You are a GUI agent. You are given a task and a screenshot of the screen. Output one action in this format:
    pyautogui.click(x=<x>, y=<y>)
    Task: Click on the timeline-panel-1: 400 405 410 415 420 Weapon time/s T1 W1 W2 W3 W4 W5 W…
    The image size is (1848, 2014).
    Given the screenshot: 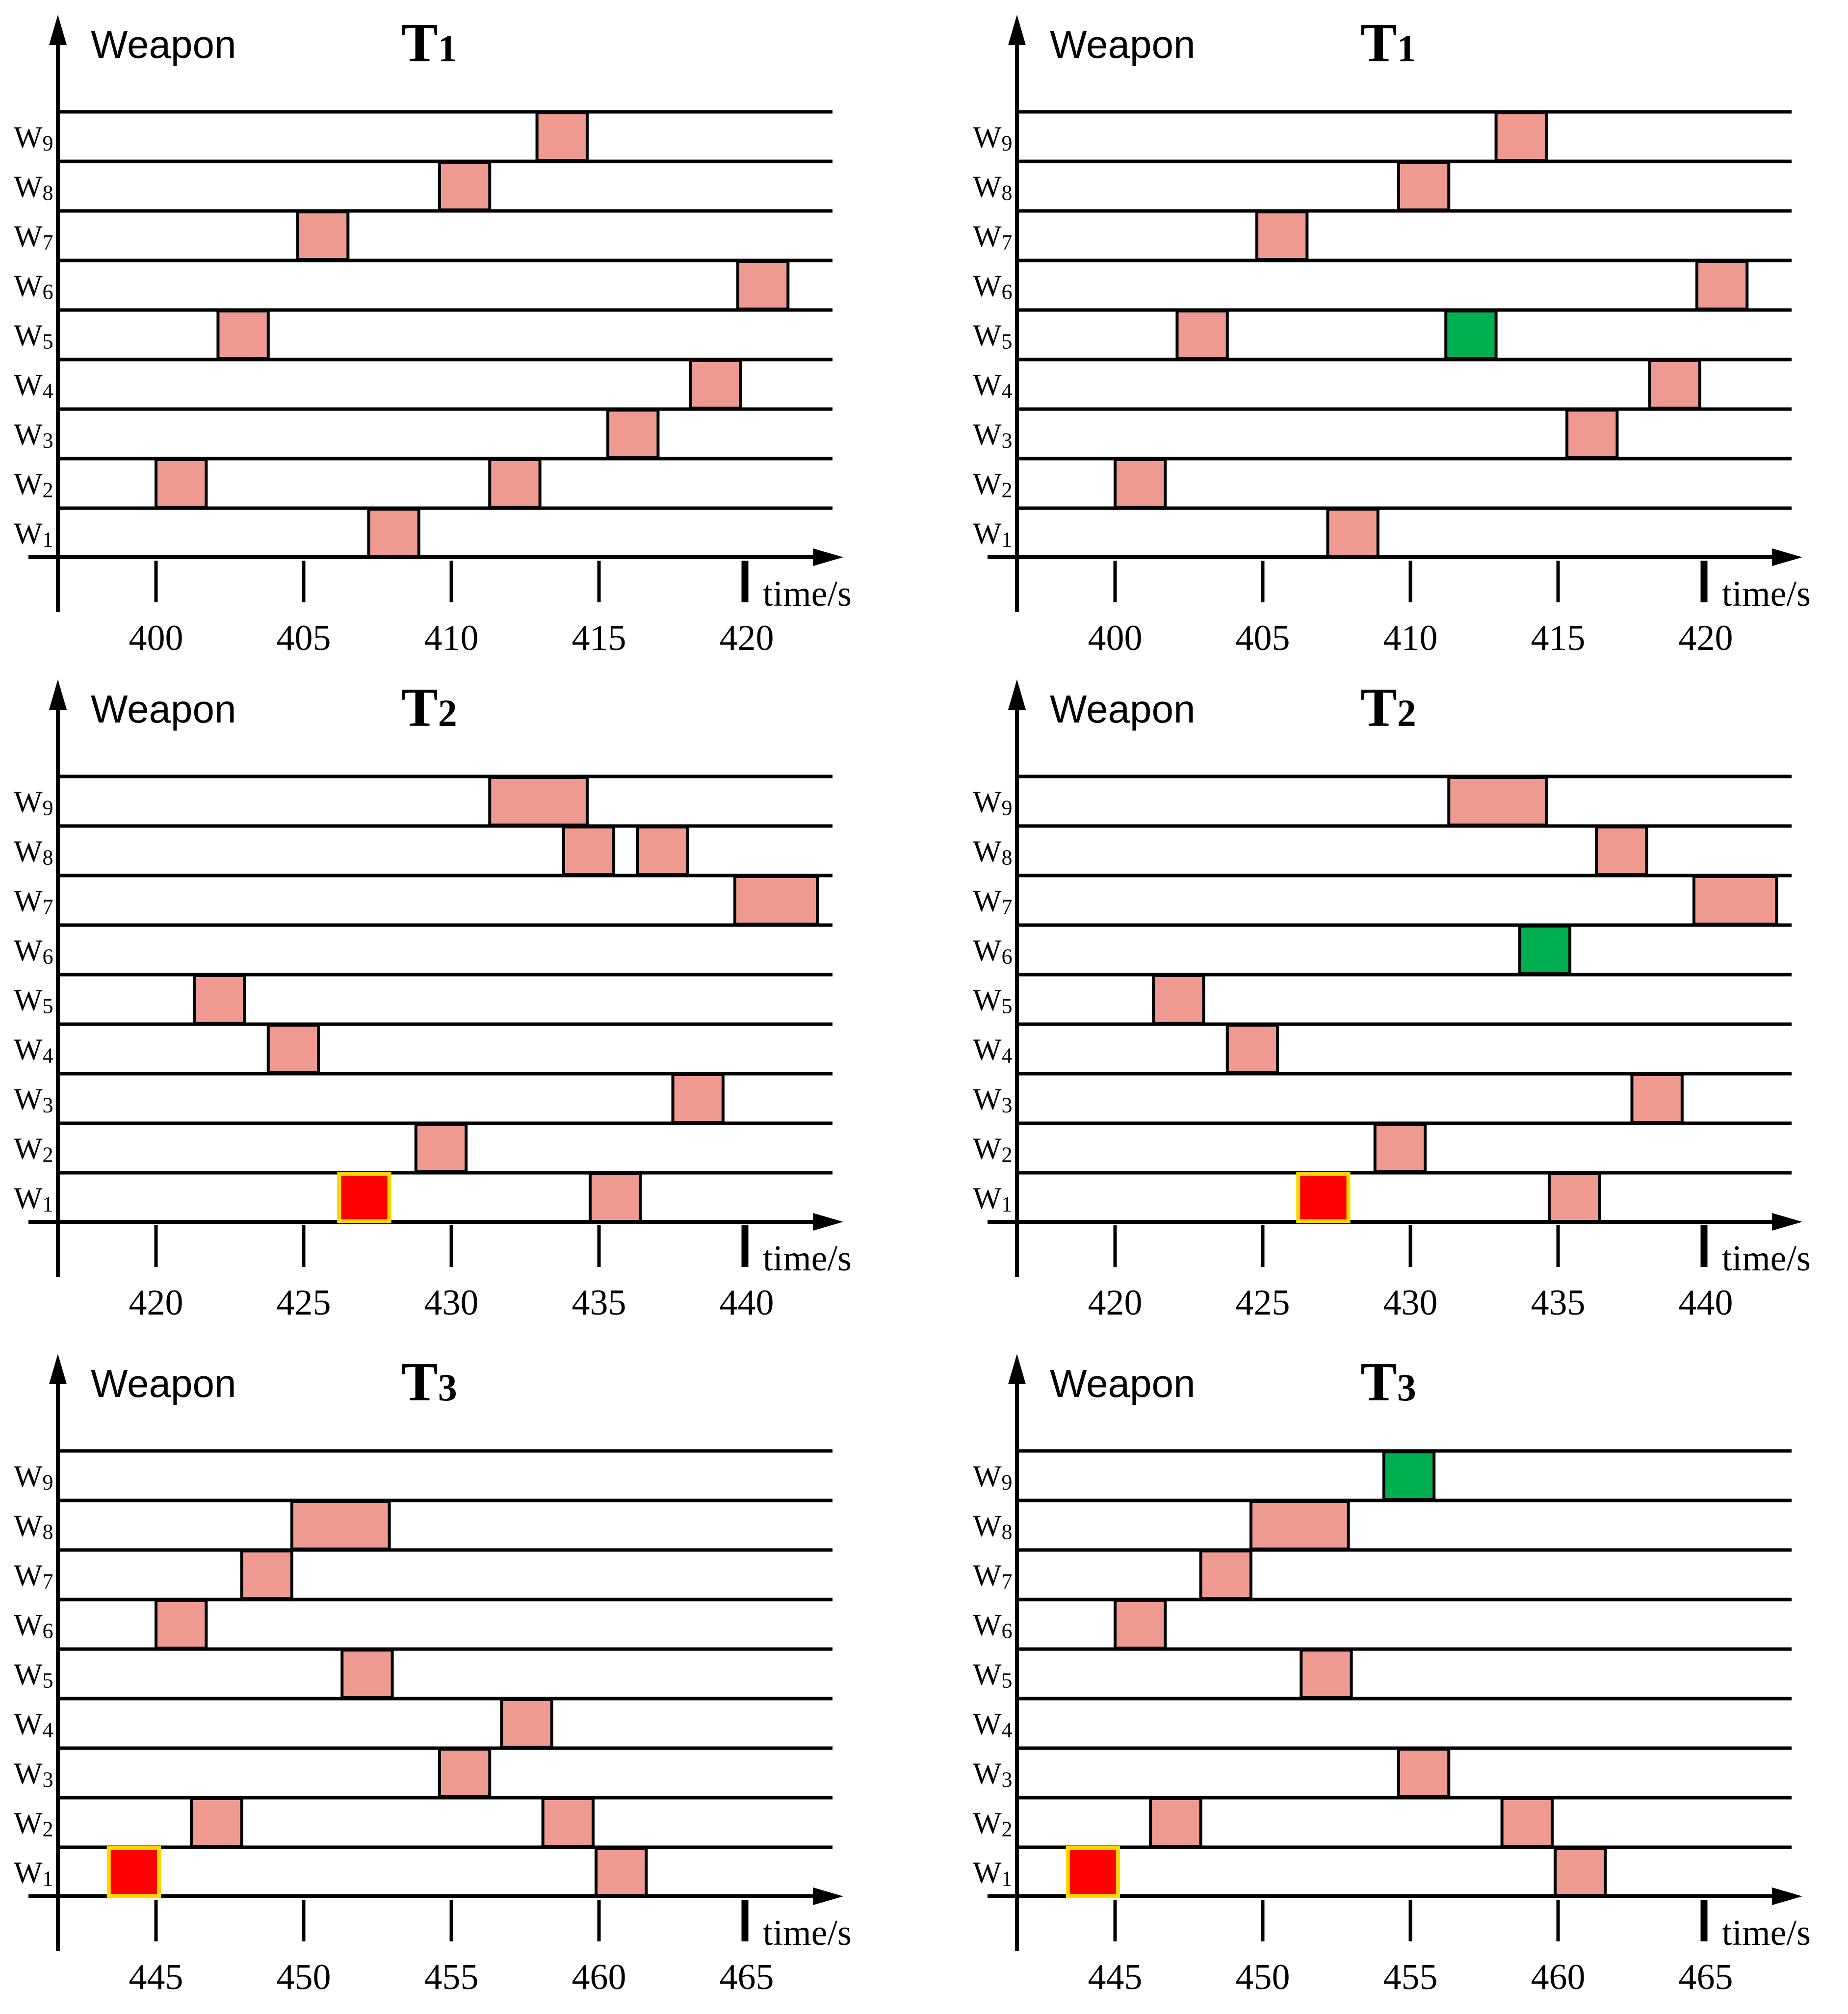 What is the action you would take?
    pyautogui.click(x=433, y=335)
    